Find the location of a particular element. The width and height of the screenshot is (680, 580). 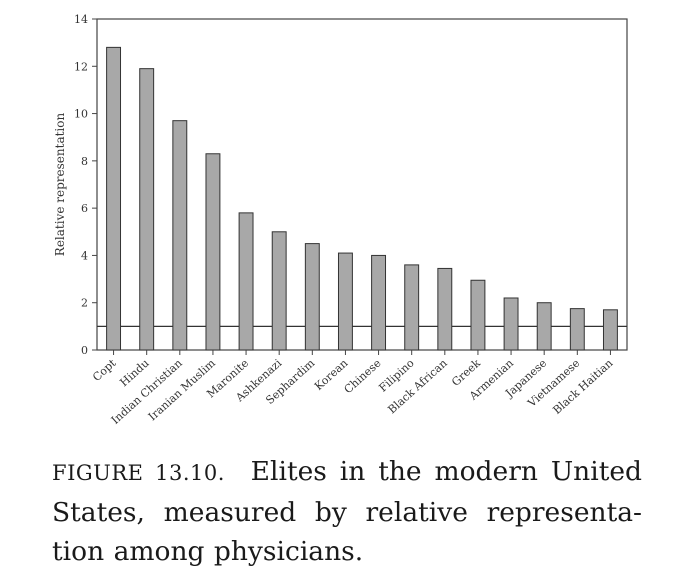

y-tick-label: 12 is located at coordinates (81, 66).